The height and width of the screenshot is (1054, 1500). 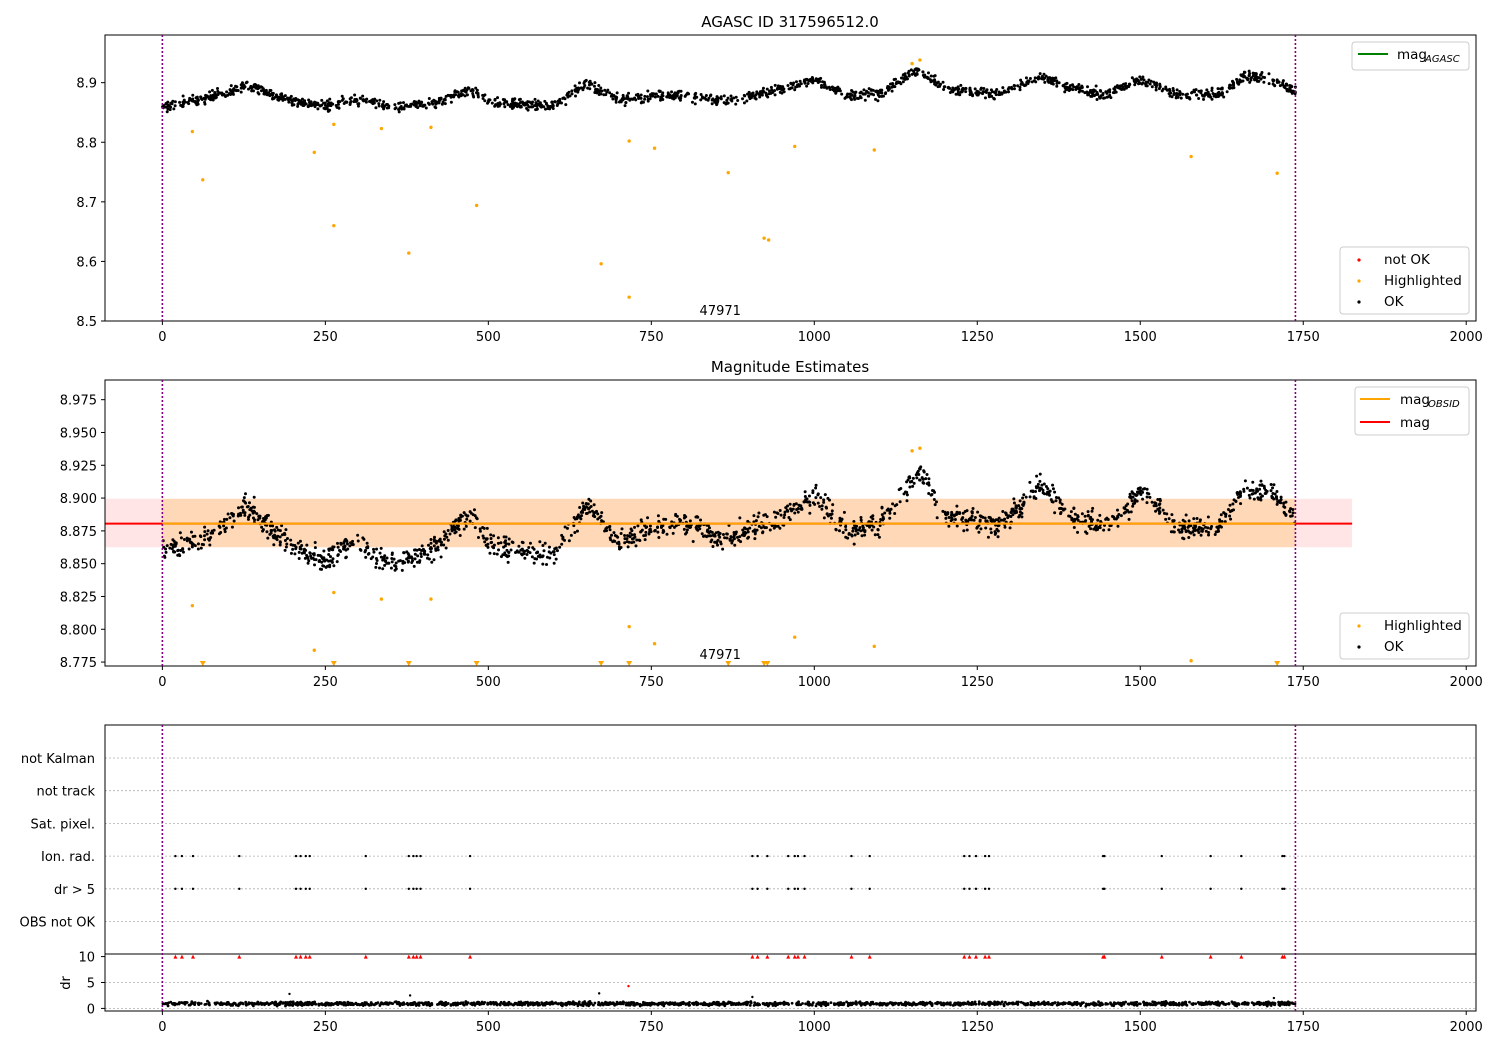 What do you see at coordinates (1423, 281) in the screenshot?
I see `legend-highlighted-label: Highlighted` at bounding box center [1423, 281].